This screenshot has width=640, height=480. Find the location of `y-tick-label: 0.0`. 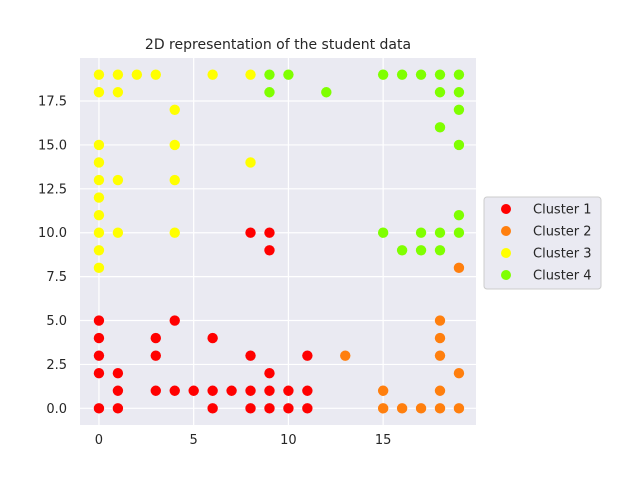

y-tick-label: 0.0 is located at coordinates (56, 409).